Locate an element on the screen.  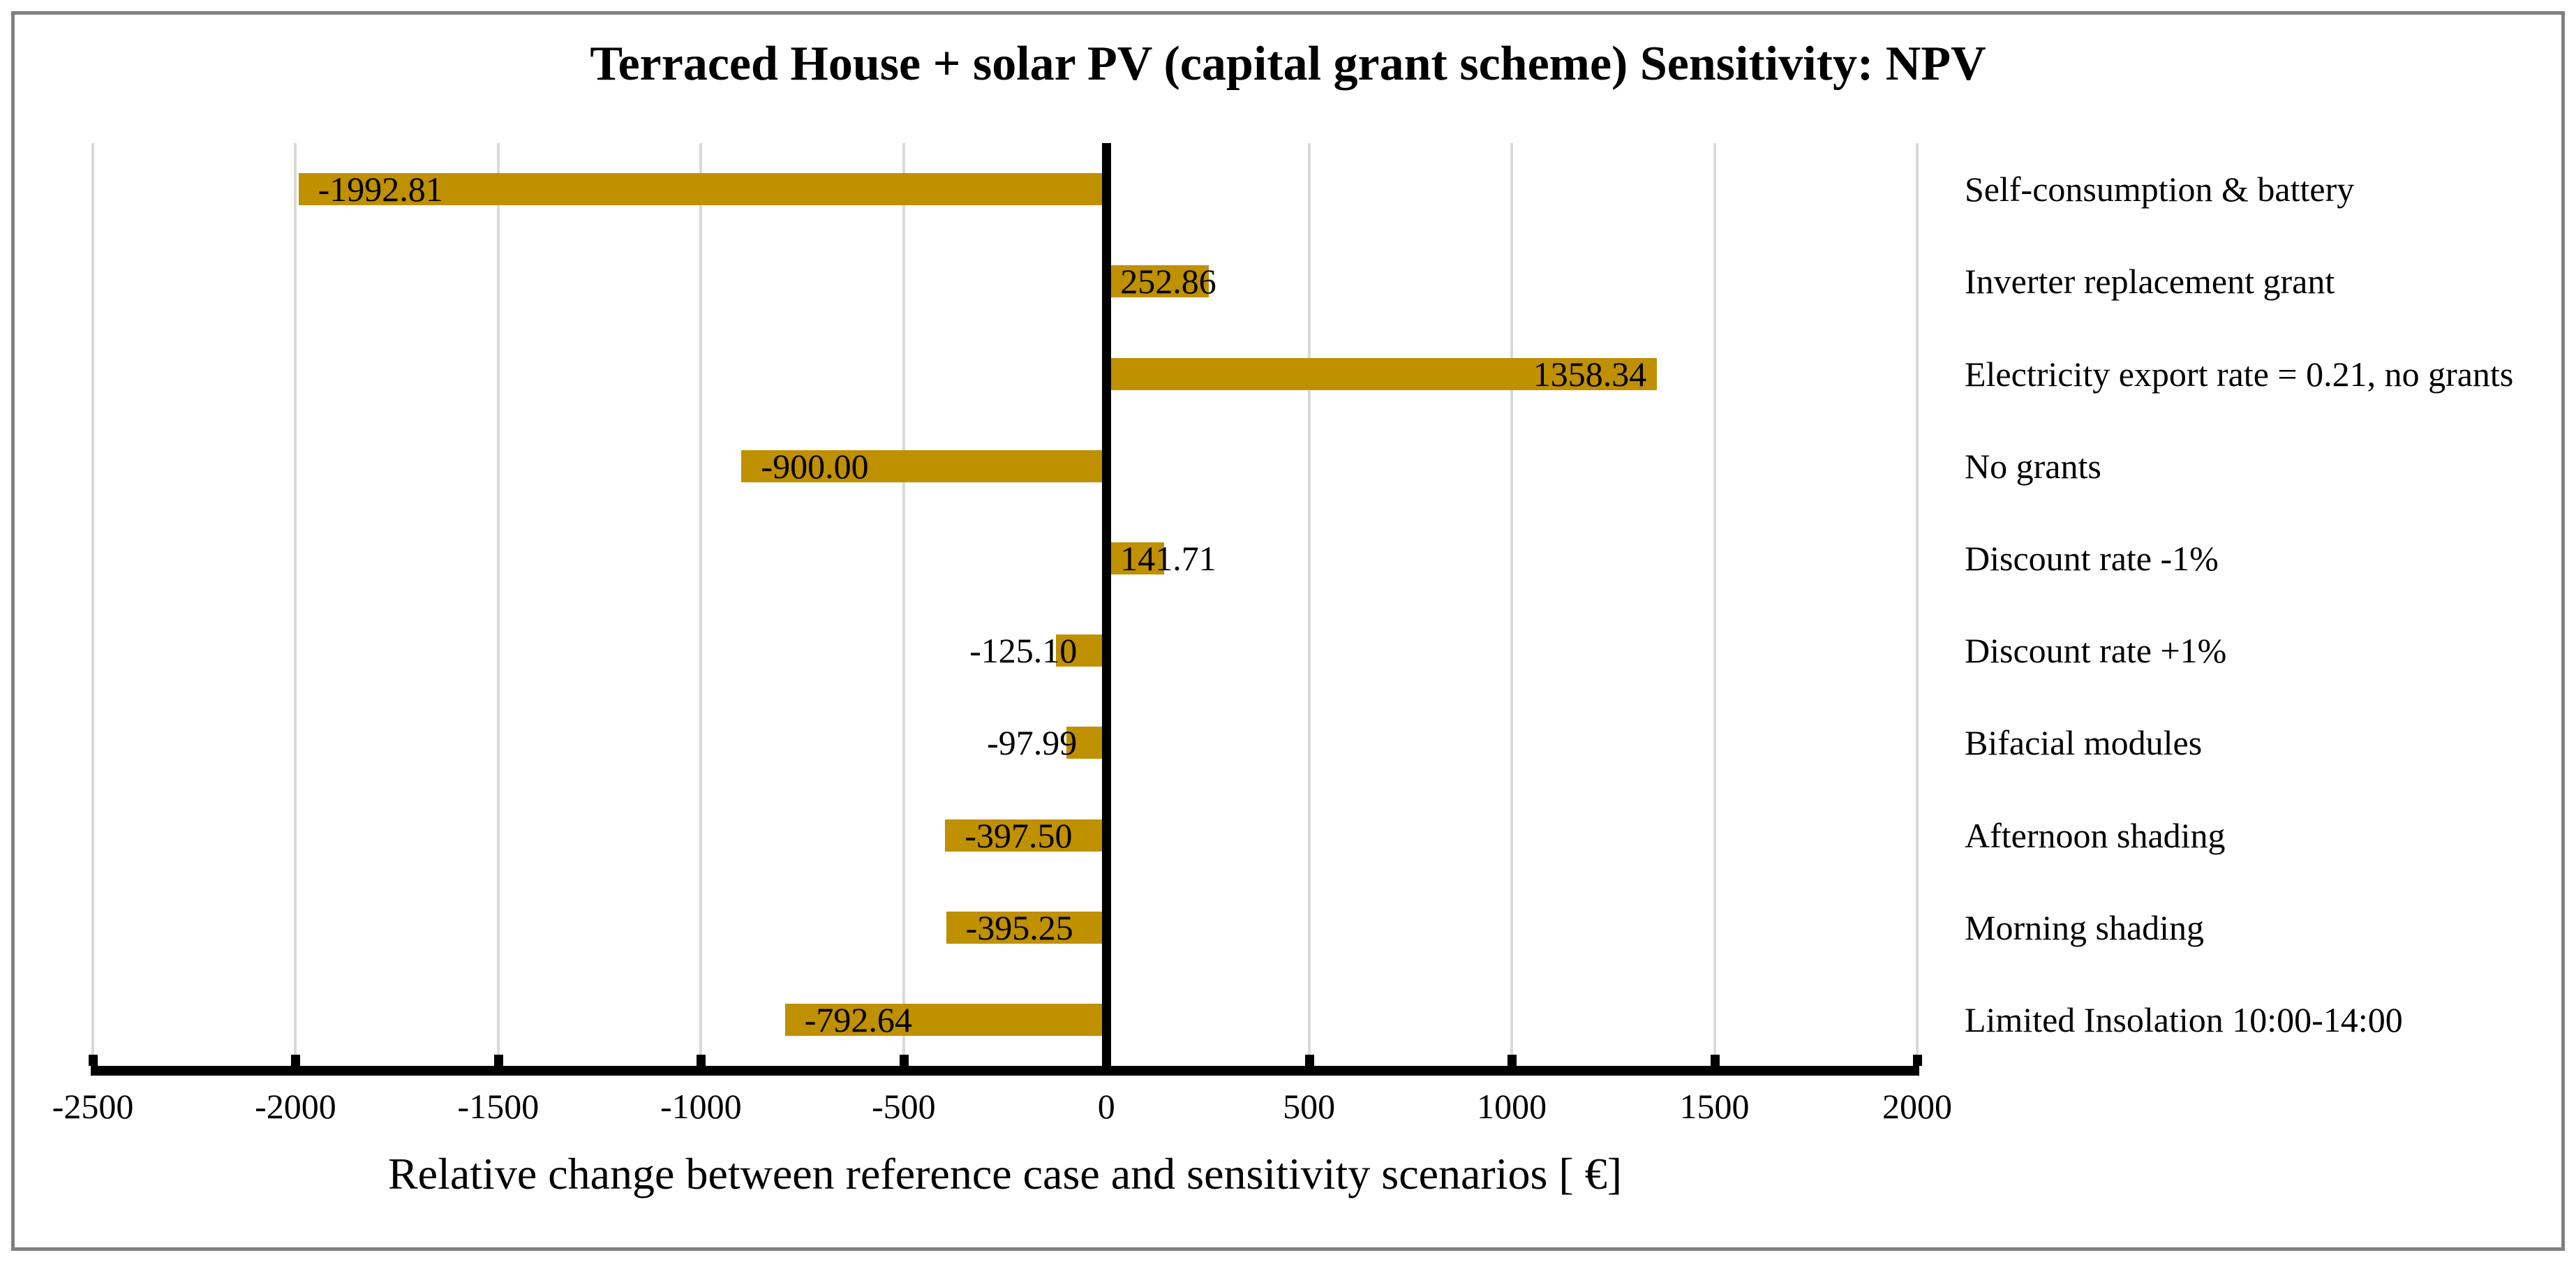
bar-value-label: -395.25 is located at coordinates (1019, 927).